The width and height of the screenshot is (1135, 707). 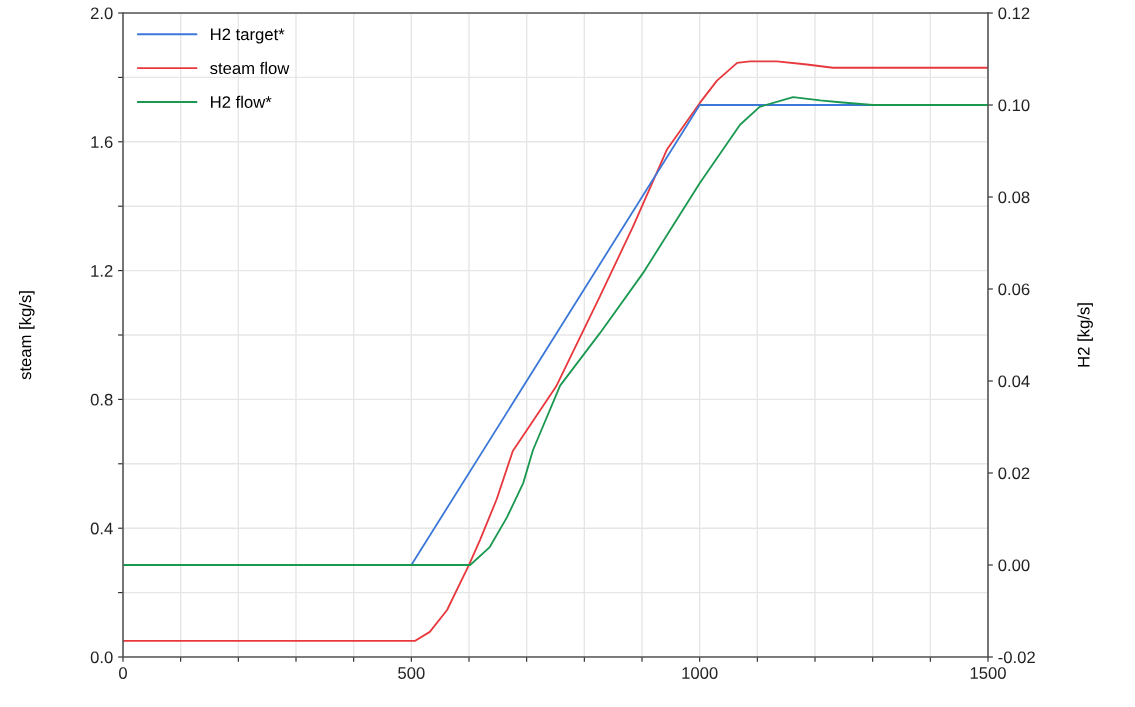 What do you see at coordinates (1014, 105) in the screenshot?
I see `y2-tick-label: 0.10` at bounding box center [1014, 105].